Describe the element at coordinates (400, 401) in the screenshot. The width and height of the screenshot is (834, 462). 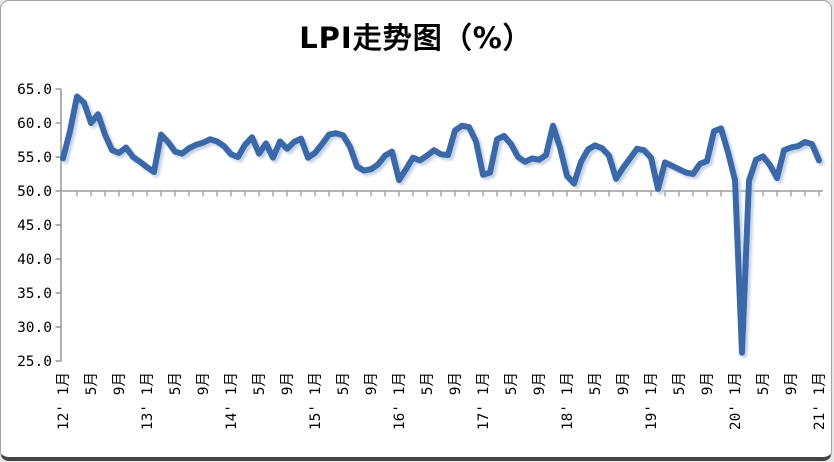
I see `x-axis-label: 16' 1月` at that location.